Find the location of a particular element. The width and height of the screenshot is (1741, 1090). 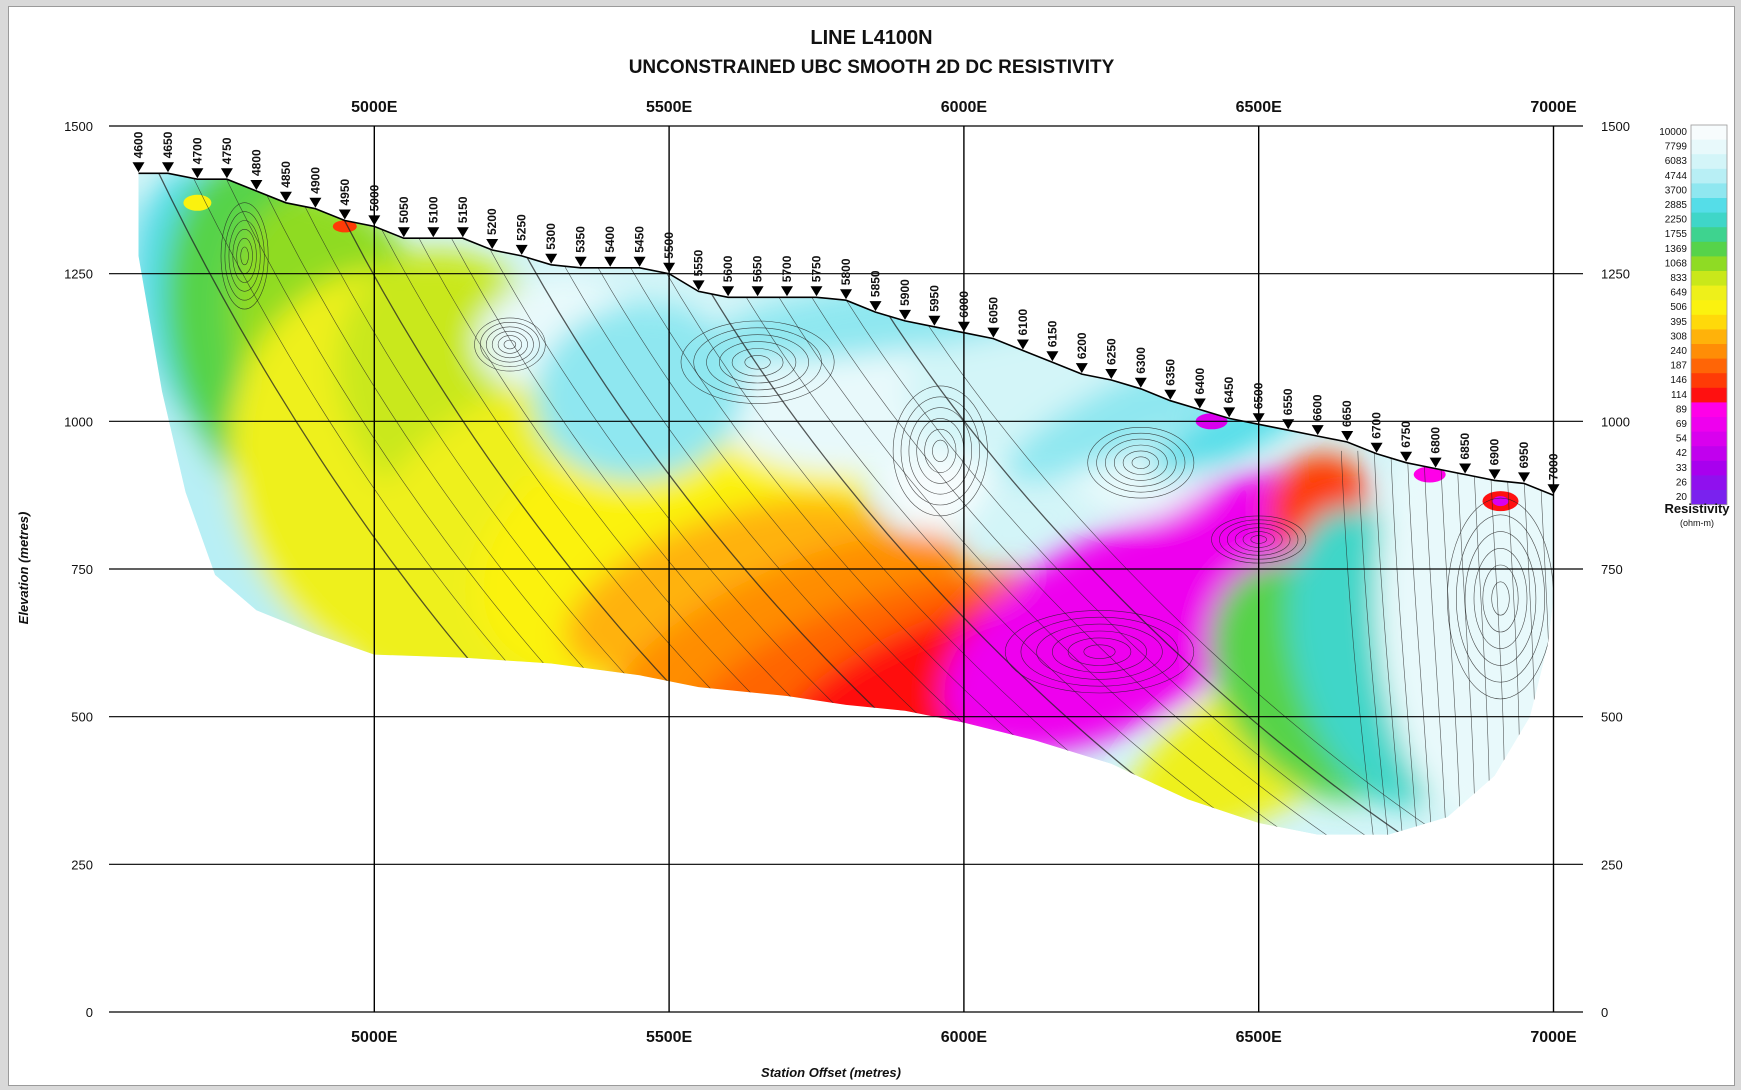

colorbar-level-label: 240 is located at coordinates (1678, 351).